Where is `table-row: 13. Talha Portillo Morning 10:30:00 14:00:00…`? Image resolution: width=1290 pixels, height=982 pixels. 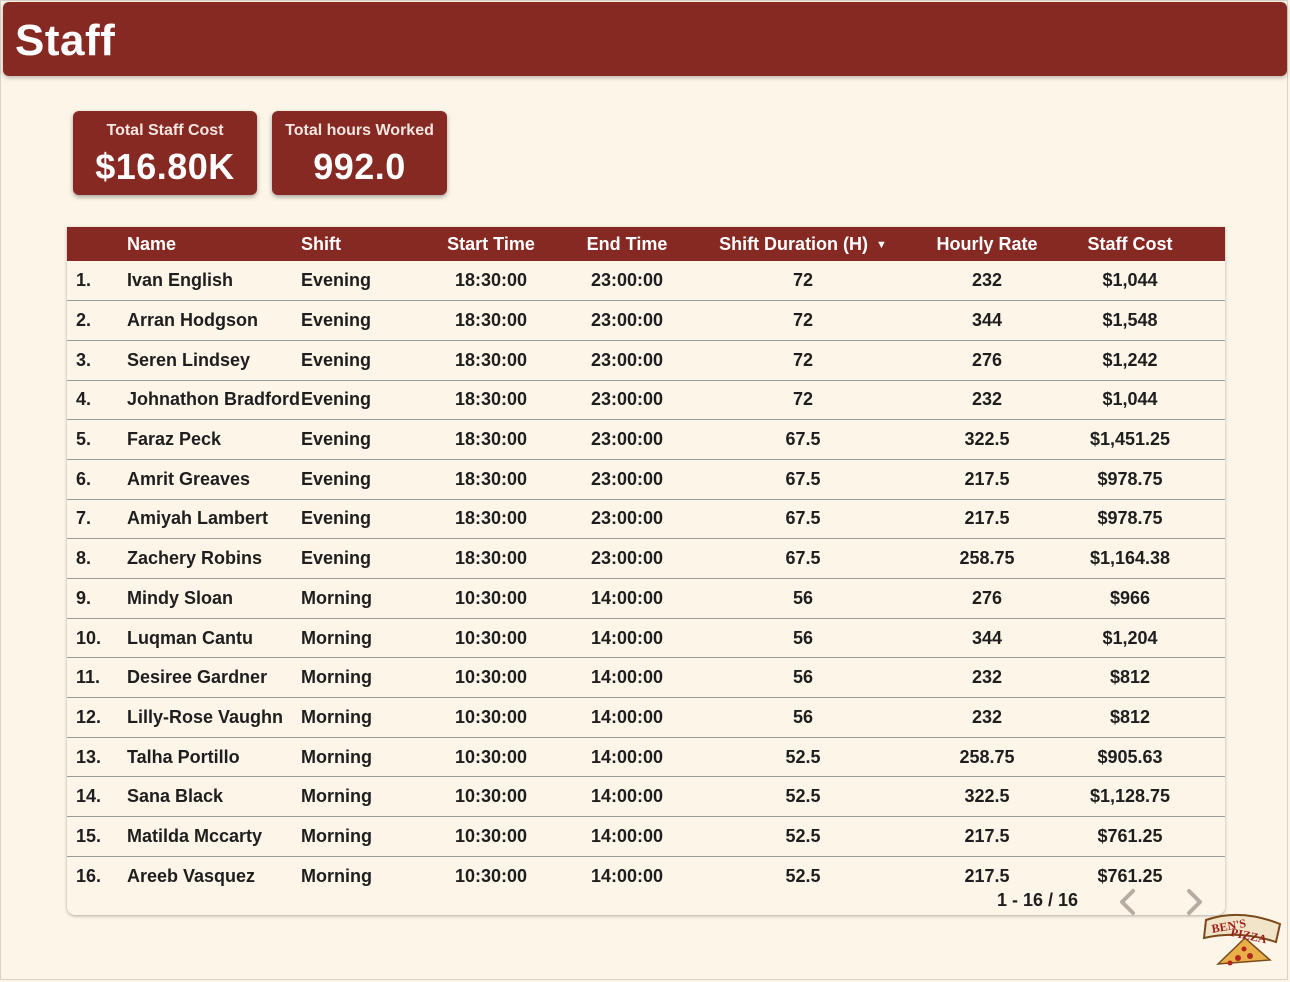
table-row: 13. Talha Portillo Morning 10:30:00 14:00:00… is located at coordinates (646, 757).